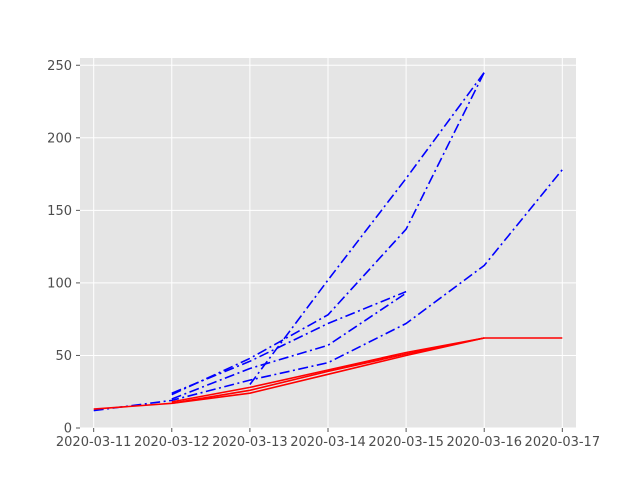 This screenshot has height=480, width=640. What do you see at coordinates (59, 66) in the screenshot?
I see `y-tick-label: 250` at bounding box center [59, 66].